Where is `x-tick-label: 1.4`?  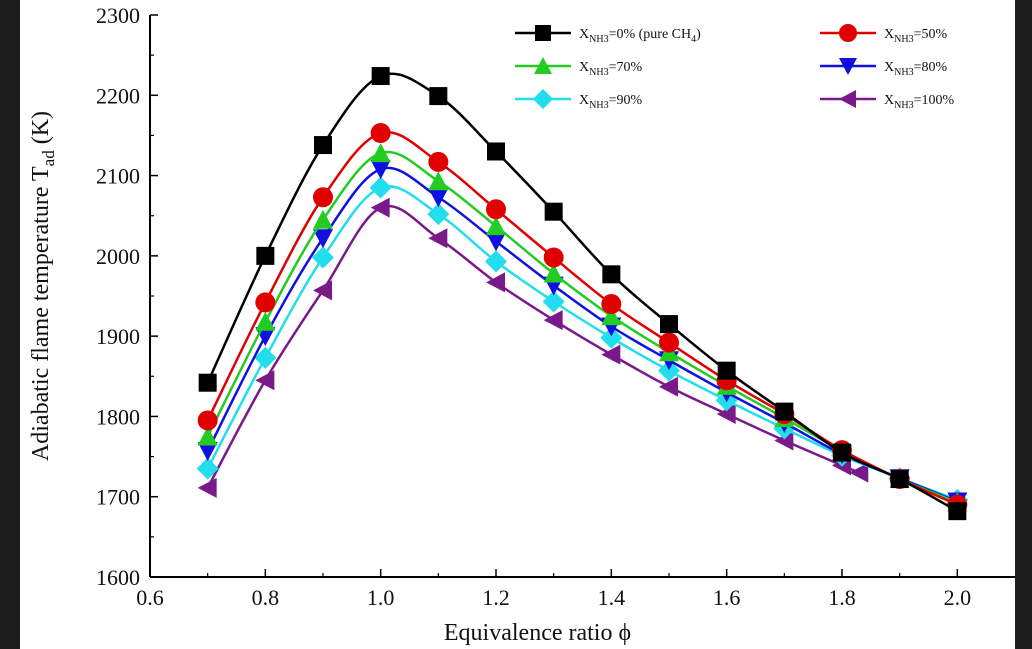 x-tick-label: 1.4 is located at coordinates (612, 597).